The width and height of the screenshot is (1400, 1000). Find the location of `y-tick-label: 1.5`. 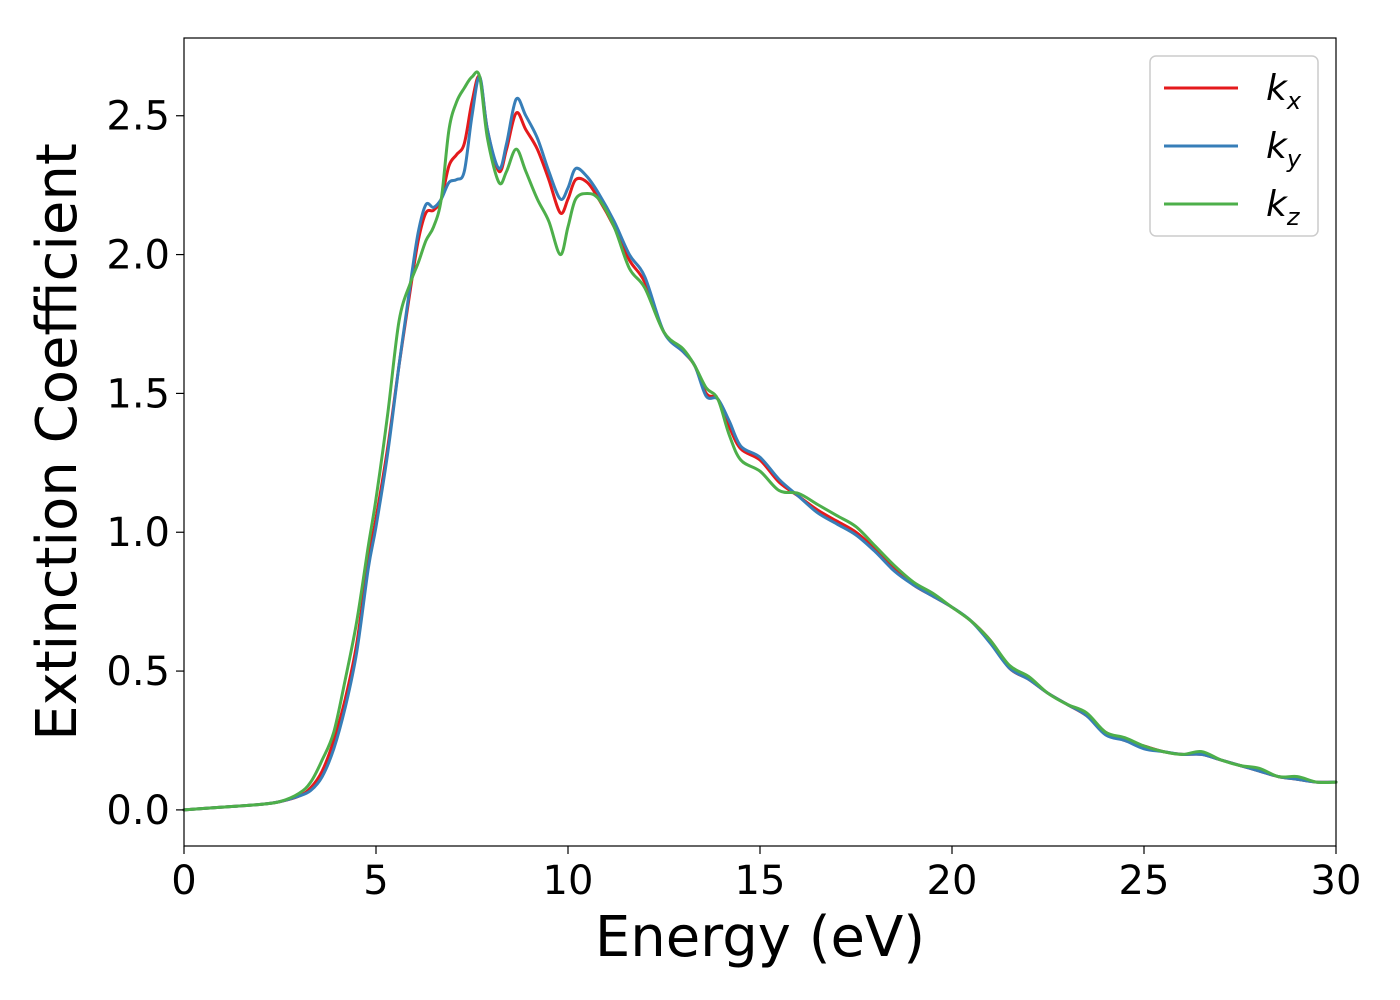

y-tick-label: 1.5 is located at coordinates (138, 394).